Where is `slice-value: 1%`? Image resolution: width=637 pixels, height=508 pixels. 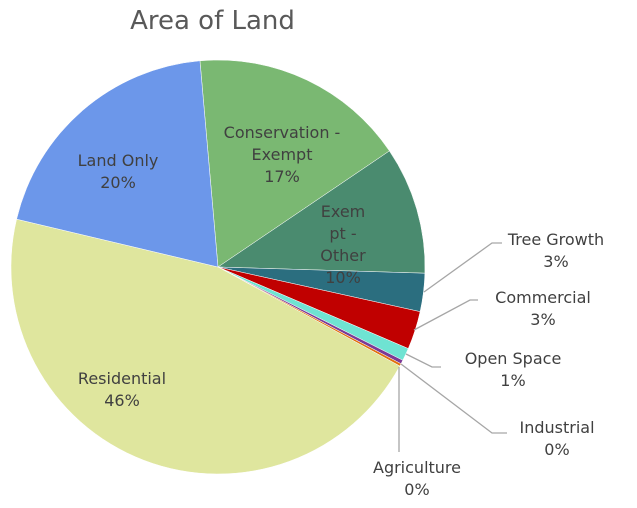
slice-value: 1% is located at coordinates (513, 380).